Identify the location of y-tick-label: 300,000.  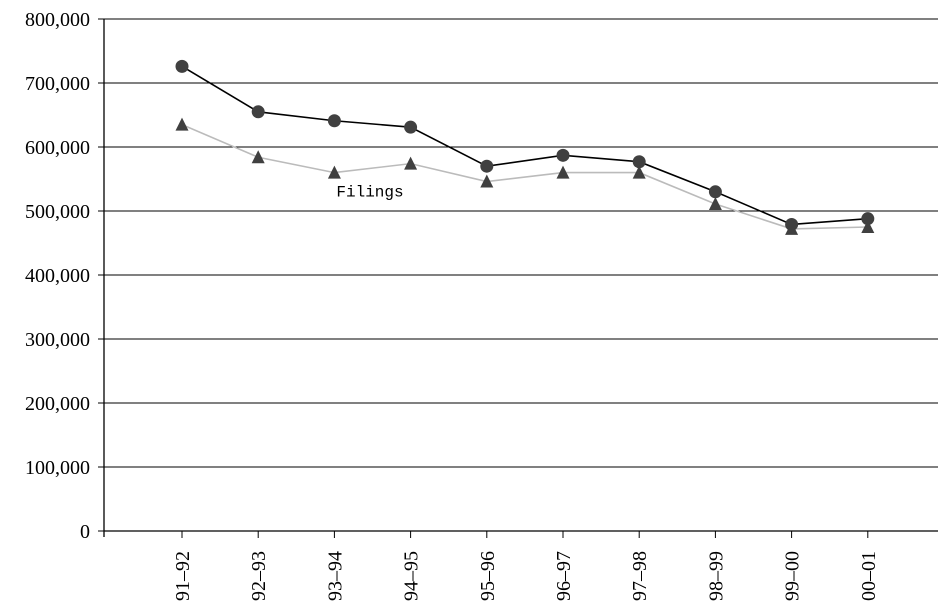
(57, 340).